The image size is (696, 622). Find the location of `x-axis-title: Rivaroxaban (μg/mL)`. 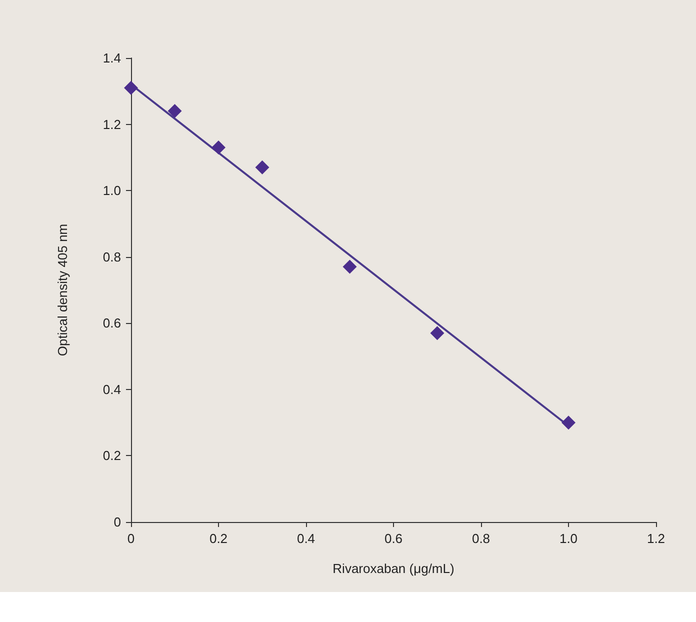

x-axis-title: Rivaroxaban (μg/mL) is located at coordinates (393, 568).